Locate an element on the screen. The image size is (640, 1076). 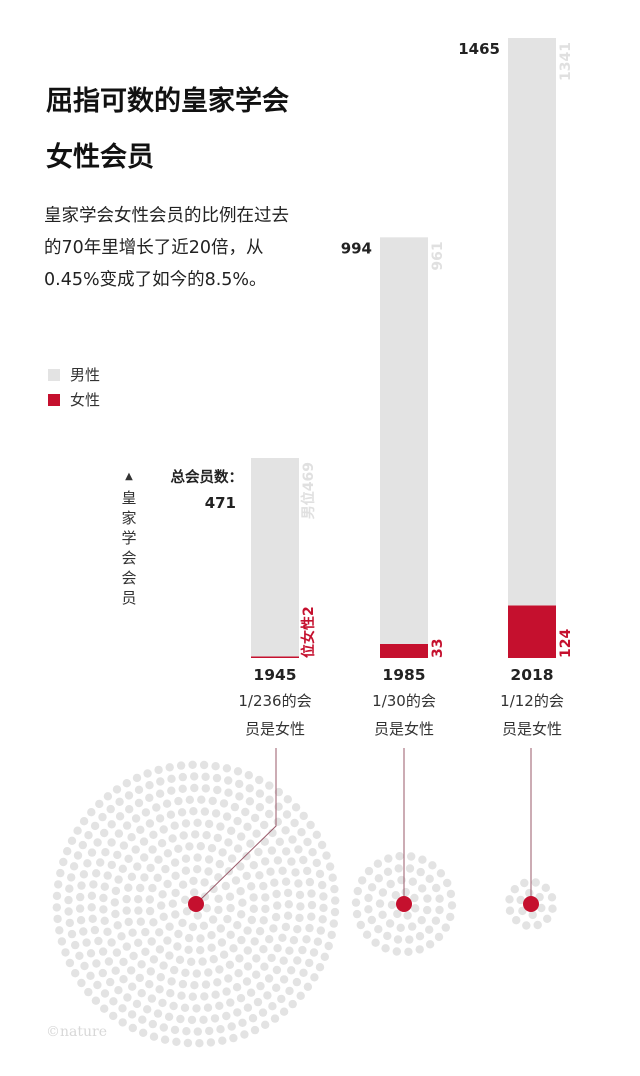
ratio-caption-line1: 1/30的会 is located at coordinates (404, 701).